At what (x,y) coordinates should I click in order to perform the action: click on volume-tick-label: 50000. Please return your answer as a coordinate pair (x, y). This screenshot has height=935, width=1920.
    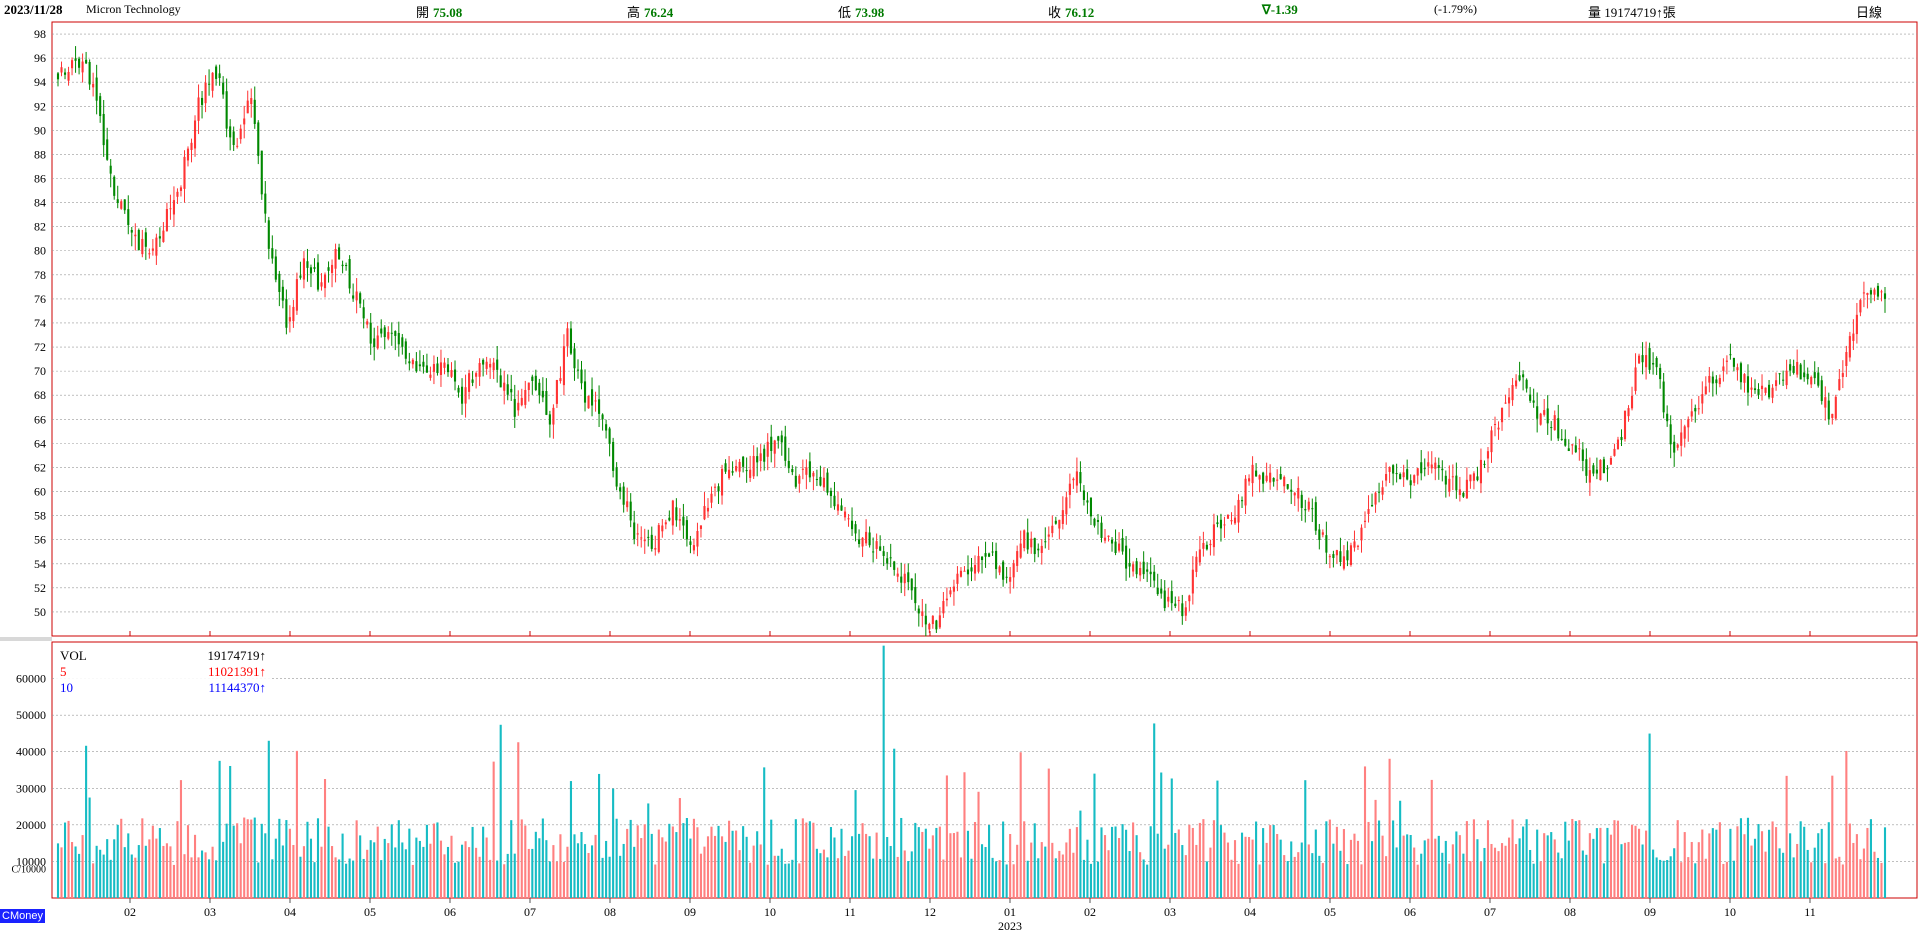
    Looking at the image, I should click on (31, 715).